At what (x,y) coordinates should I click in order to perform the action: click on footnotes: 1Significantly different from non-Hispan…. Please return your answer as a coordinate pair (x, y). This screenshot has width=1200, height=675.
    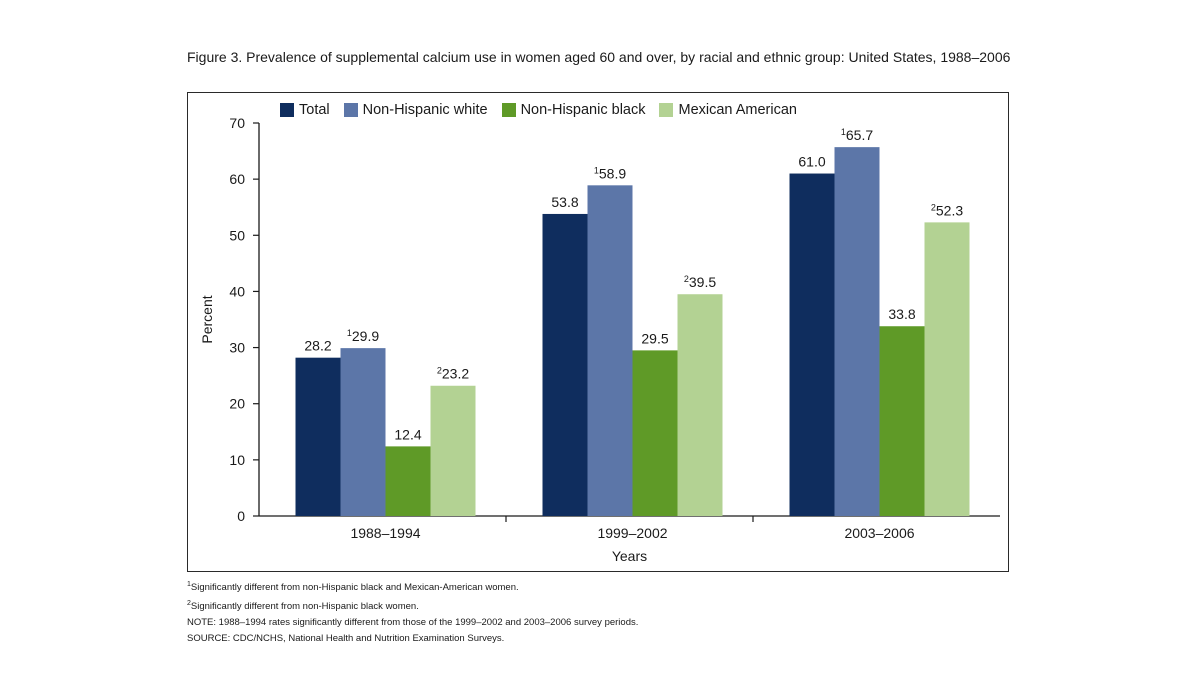
    Looking at the image, I should click on (597, 612).